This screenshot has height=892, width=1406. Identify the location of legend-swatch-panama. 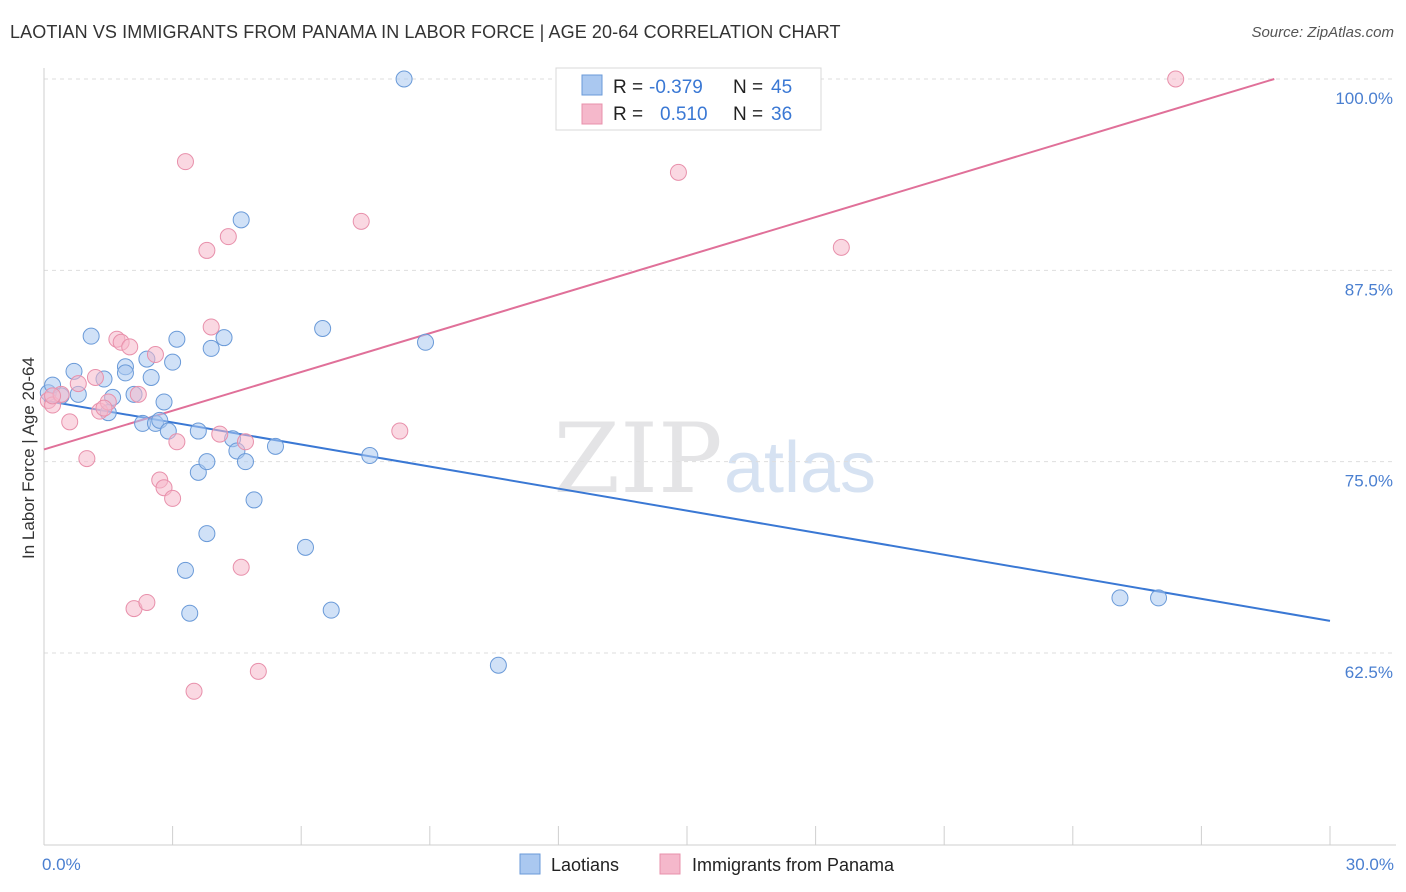
(592, 114).